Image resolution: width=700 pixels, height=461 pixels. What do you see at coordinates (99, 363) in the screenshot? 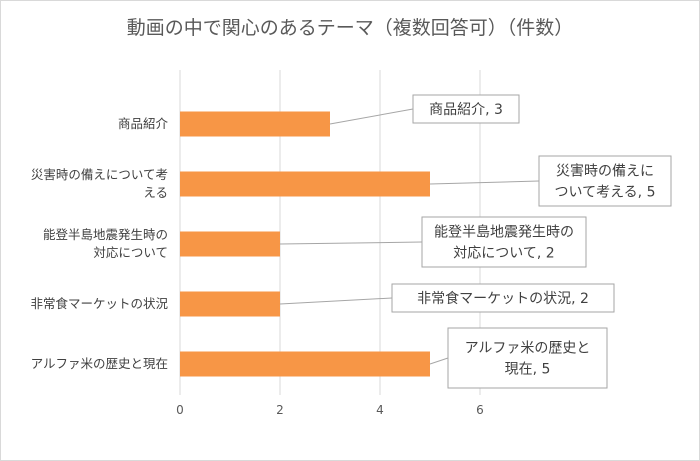
I see `category-label: アルファ米の歴史と現在` at bounding box center [99, 363].